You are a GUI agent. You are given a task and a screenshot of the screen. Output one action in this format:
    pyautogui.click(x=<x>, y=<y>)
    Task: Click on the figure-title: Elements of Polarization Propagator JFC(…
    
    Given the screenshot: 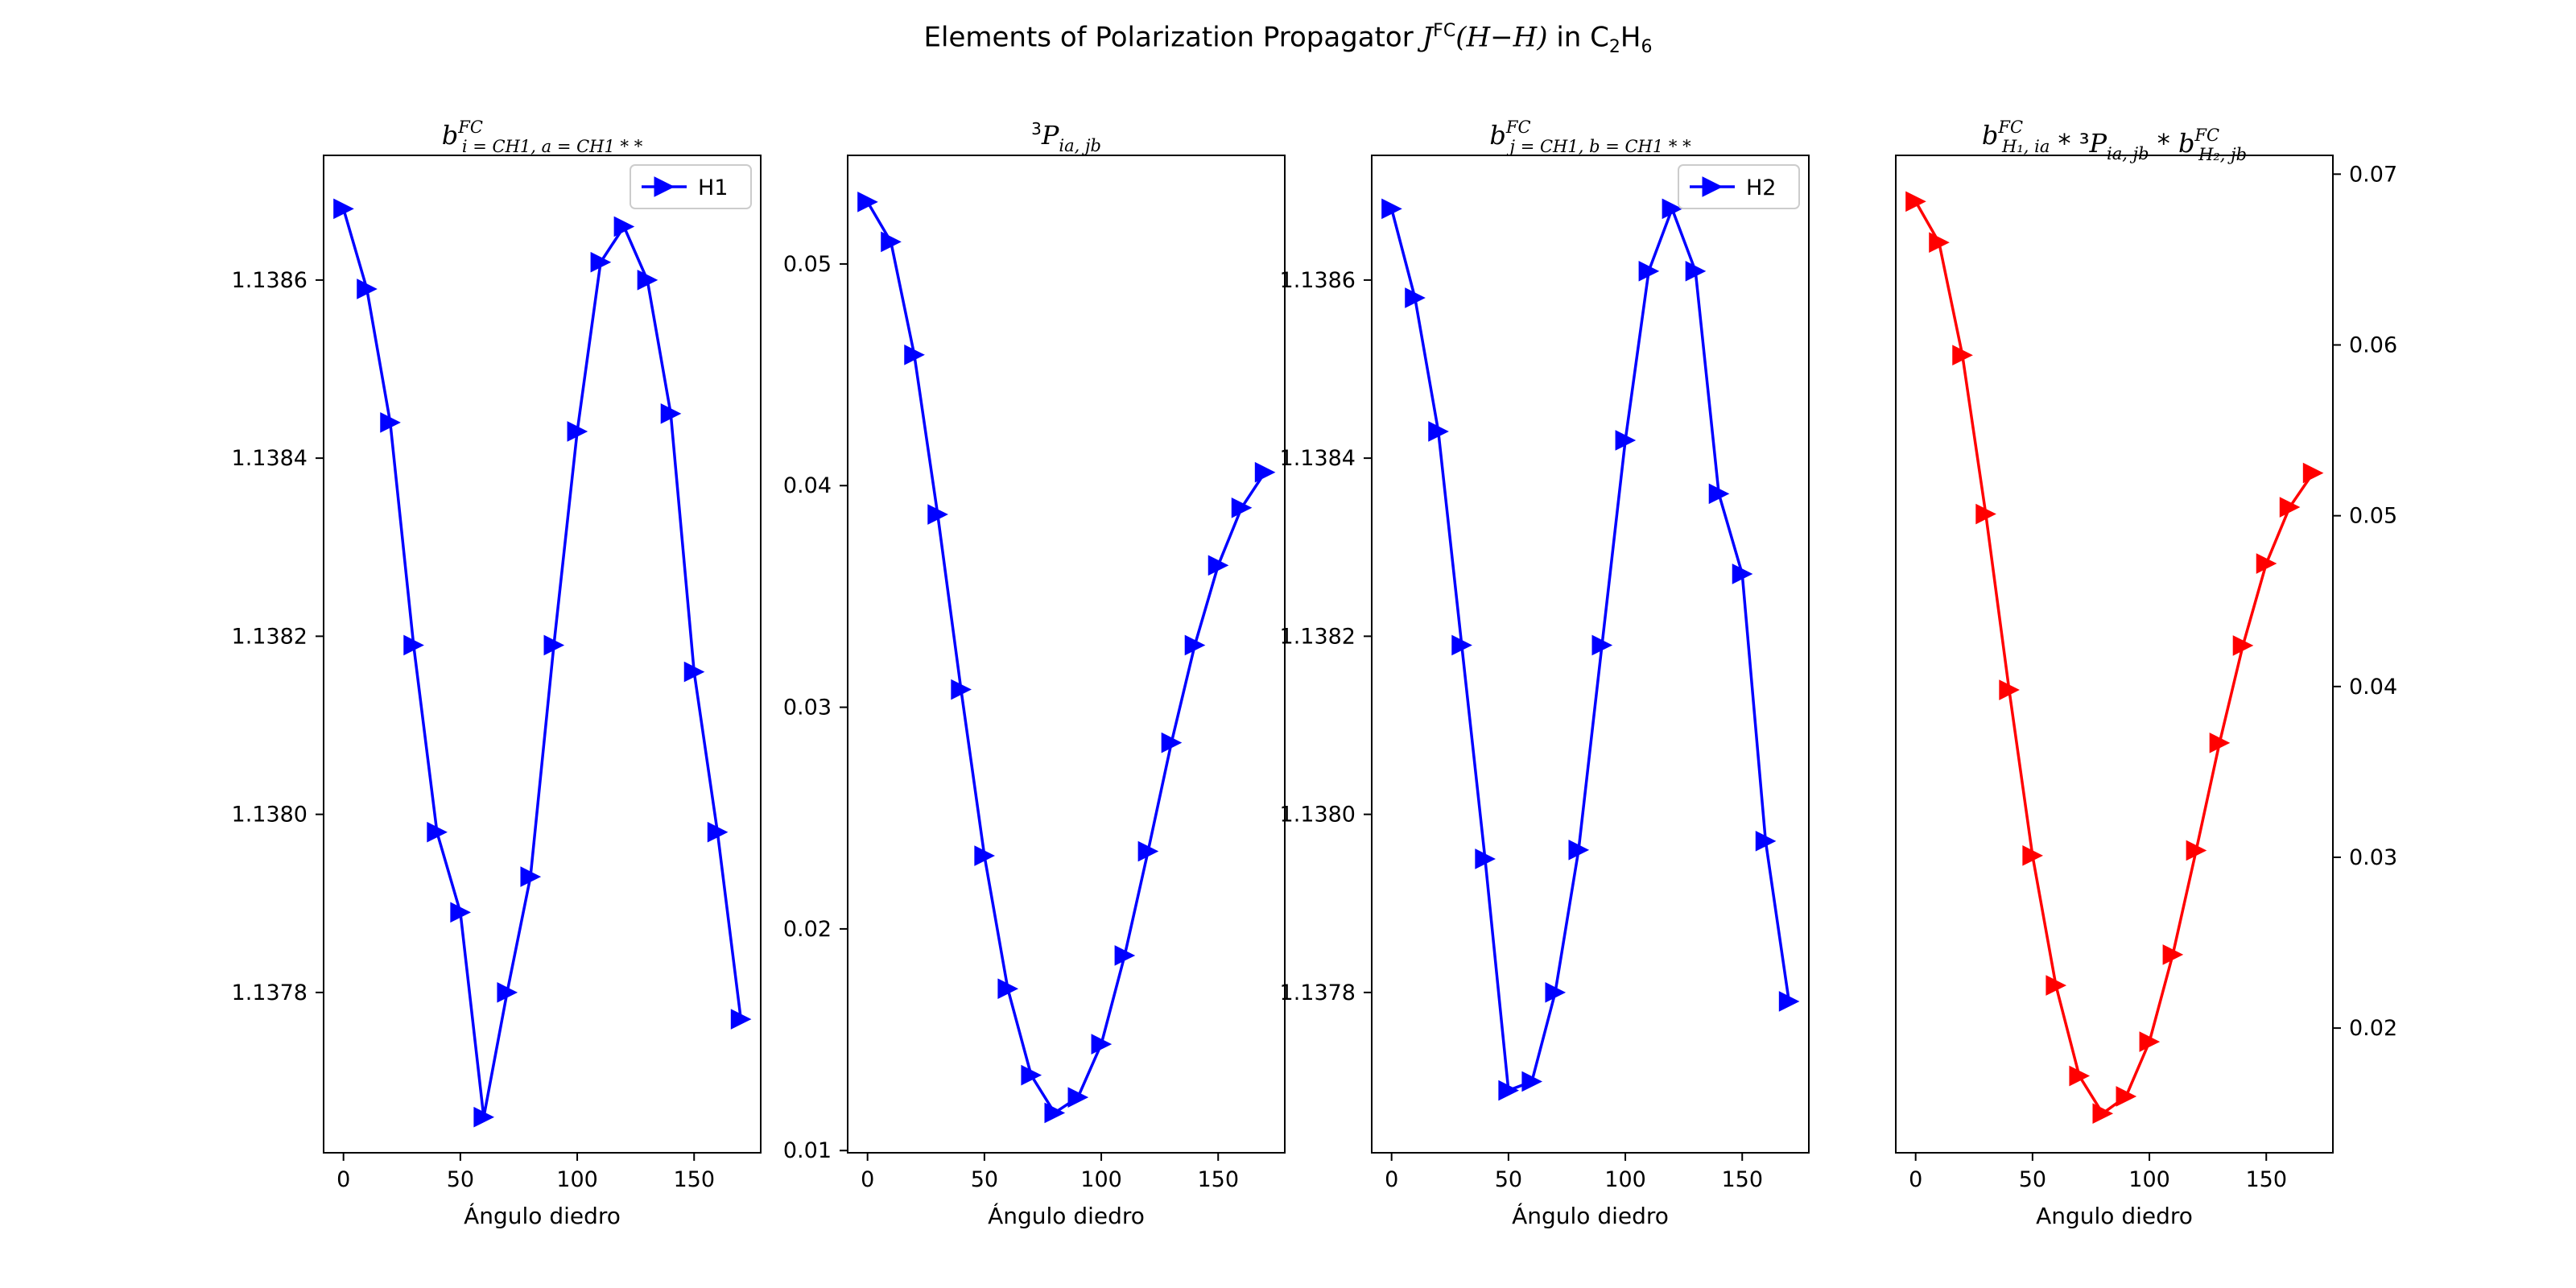 What is the action you would take?
    pyautogui.click(x=1288, y=39)
    